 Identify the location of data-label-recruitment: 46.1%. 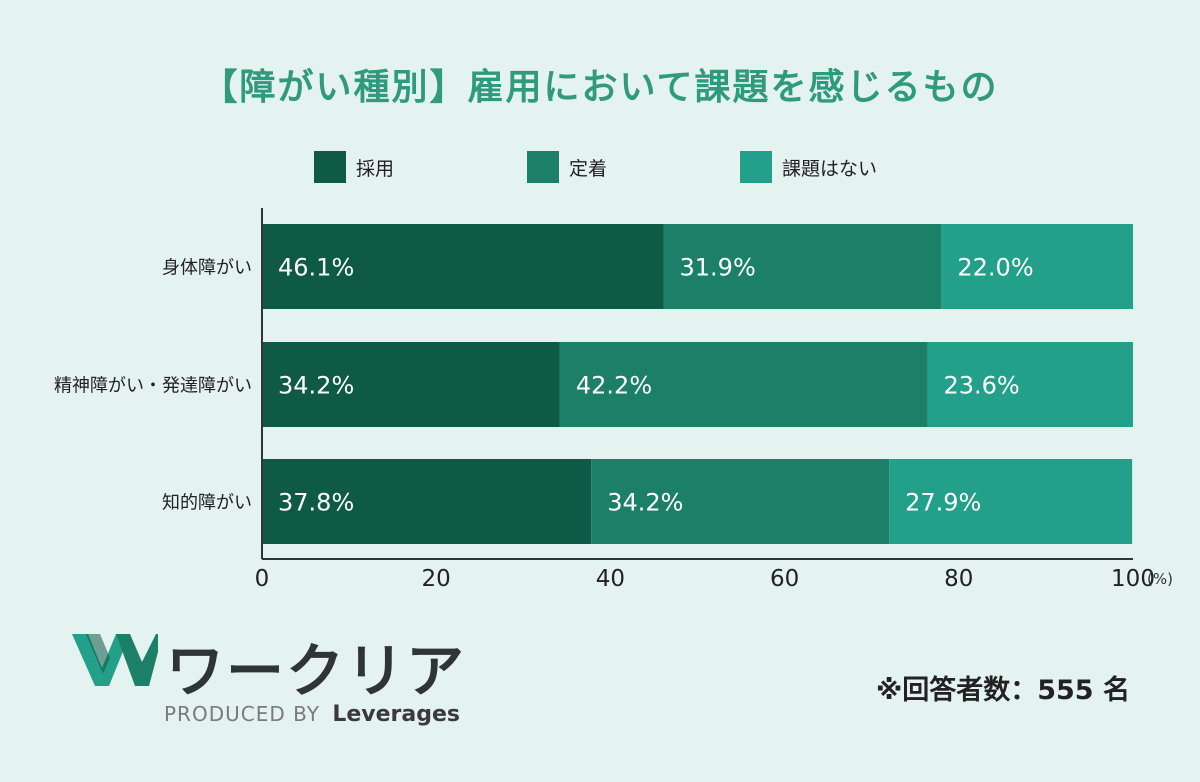
(316, 268).